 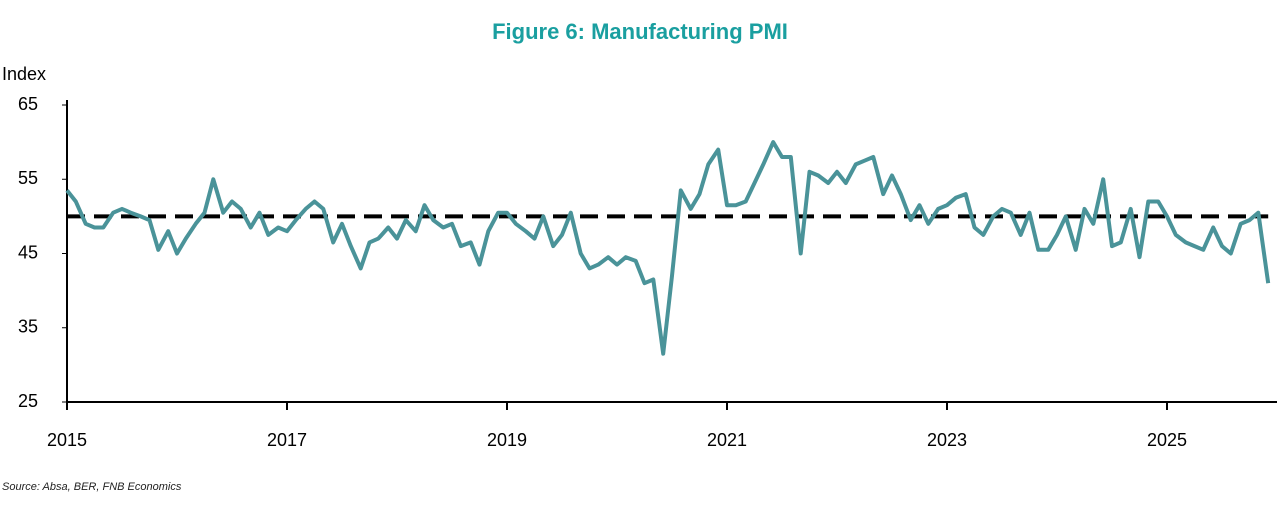 What do you see at coordinates (28, 327) in the screenshot?
I see `y-tick-label: 35` at bounding box center [28, 327].